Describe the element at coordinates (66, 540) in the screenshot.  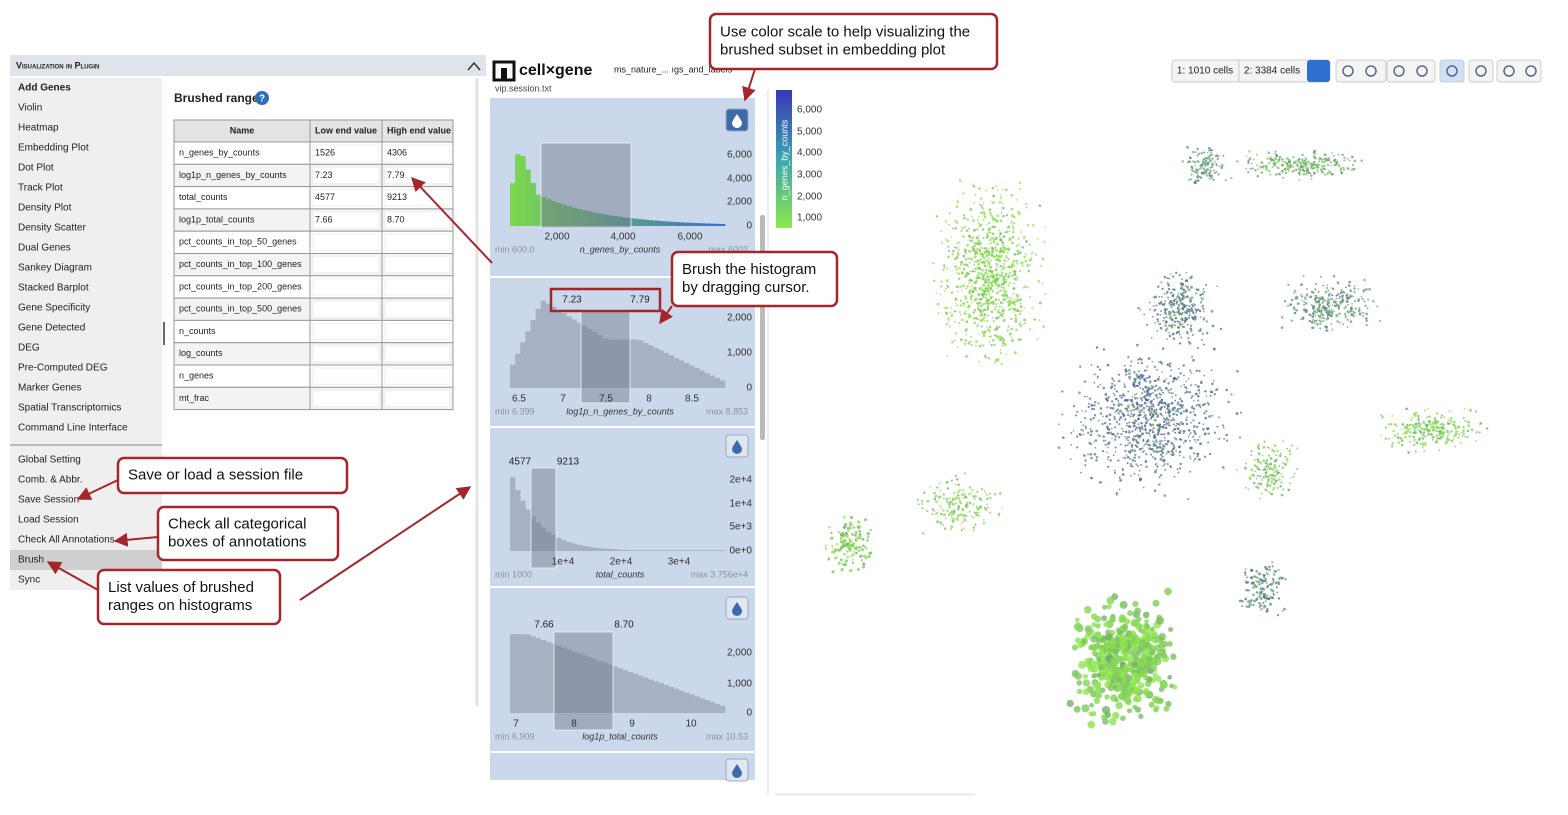
I see `menu-item: Check All Annotations` at that location.